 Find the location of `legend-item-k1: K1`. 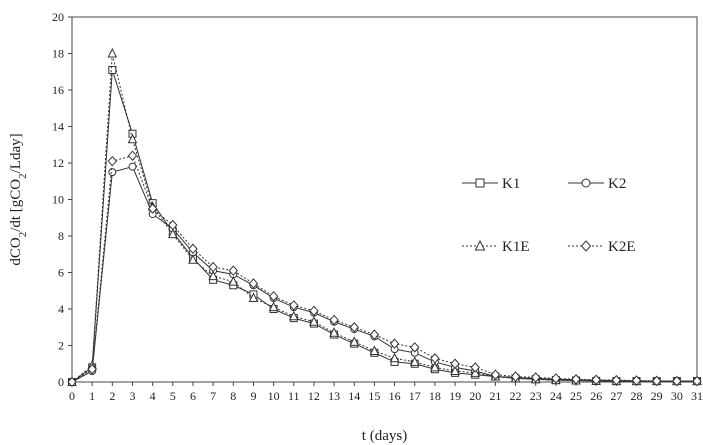

legend-item-k1: K1 is located at coordinates (491, 184).